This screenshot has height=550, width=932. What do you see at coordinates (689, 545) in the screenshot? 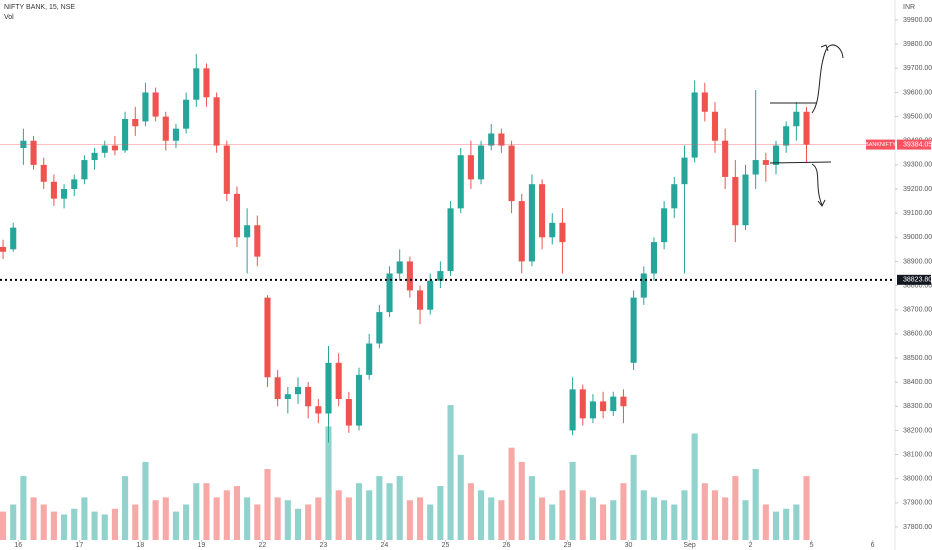
I see `x-tick-label: Sep` at bounding box center [689, 545].